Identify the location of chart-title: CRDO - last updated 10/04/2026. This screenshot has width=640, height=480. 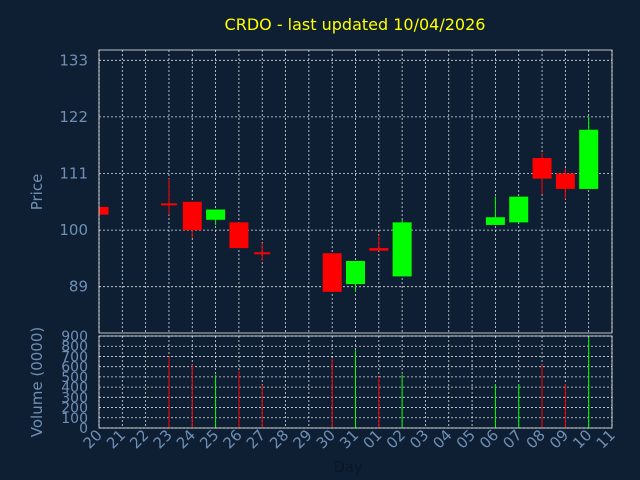
(355, 24).